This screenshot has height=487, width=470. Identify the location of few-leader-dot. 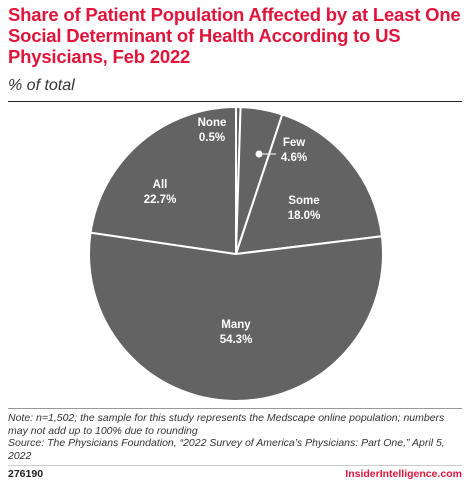
(259, 154).